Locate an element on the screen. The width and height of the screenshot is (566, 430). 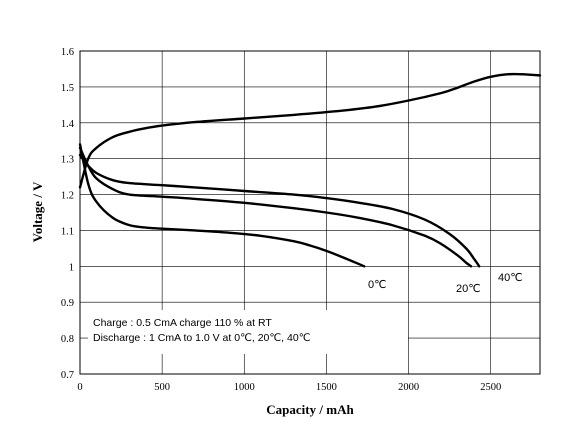
x-tick-label: 0 is located at coordinates (79, 387).